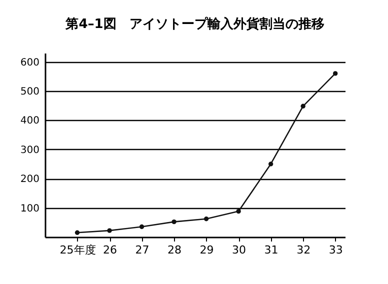  Describe the element at coordinates (30, 180) in the screenshot. I see `y-tick-label: 200` at that location.